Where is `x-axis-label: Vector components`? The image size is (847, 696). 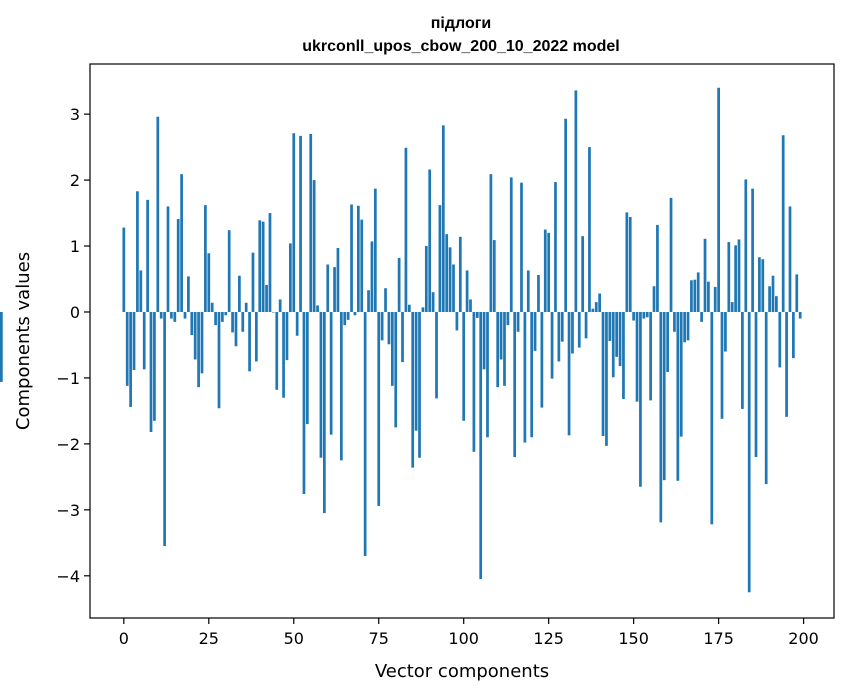 x-axis-label: Vector components is located at coordinates (462, 671).